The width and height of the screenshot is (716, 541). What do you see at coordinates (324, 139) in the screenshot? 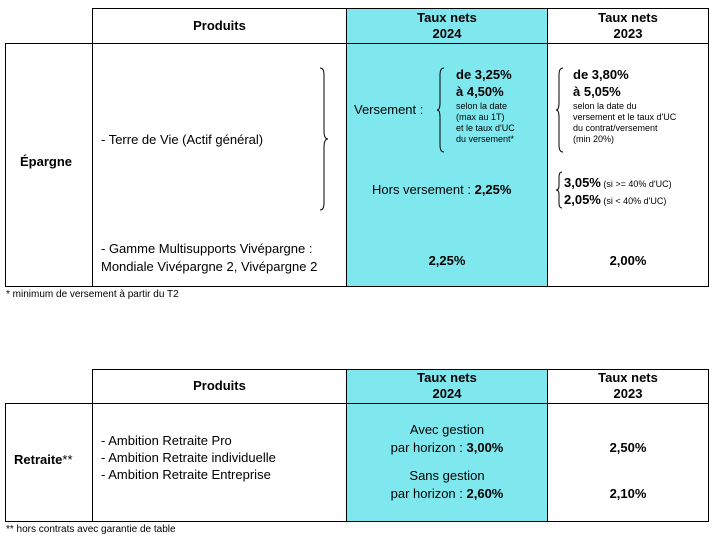
I see `brace-right-icon` at bounding box center [324, 139].